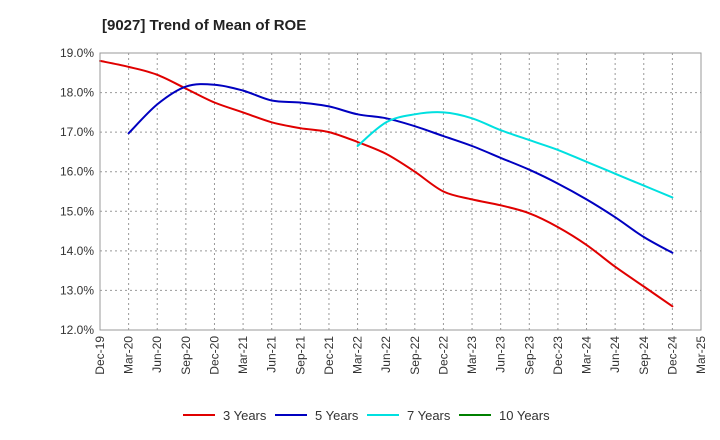 Image resolution: width=720 pixels, height=440 pixels. I want to click on x-tick-label: Jun-23, so click(501, 354).